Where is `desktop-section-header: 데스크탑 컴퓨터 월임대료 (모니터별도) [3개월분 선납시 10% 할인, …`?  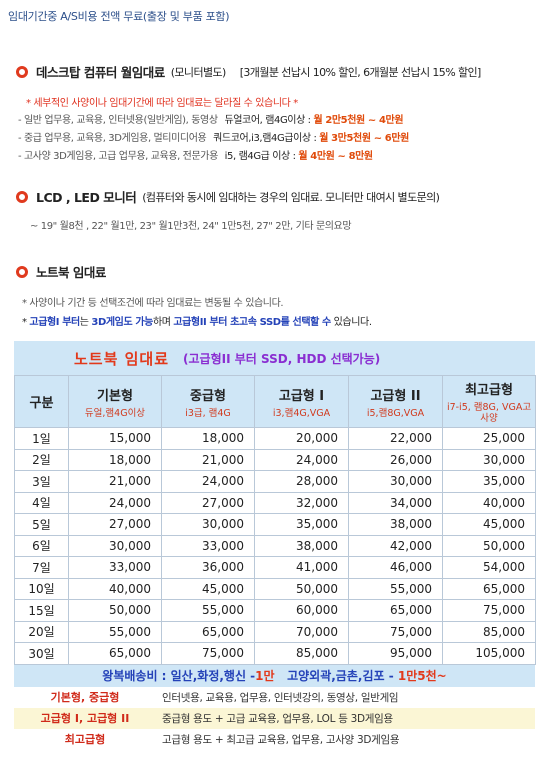
desktop-section-header: 데스크탑 컴퓨터 월임대료 (모니터별도) [3개월분 선납시 10% 할인, … is located at coordinates (248, 71).